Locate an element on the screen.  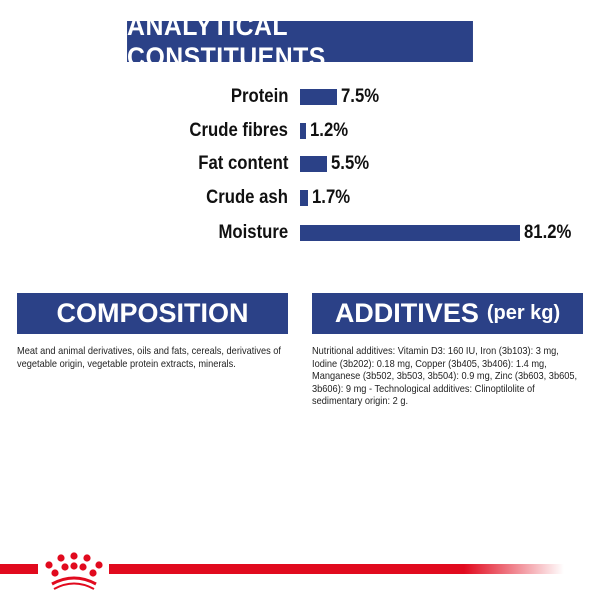
constituent-row: Crude fibres 1.2% is located at coordinates (300, 131).